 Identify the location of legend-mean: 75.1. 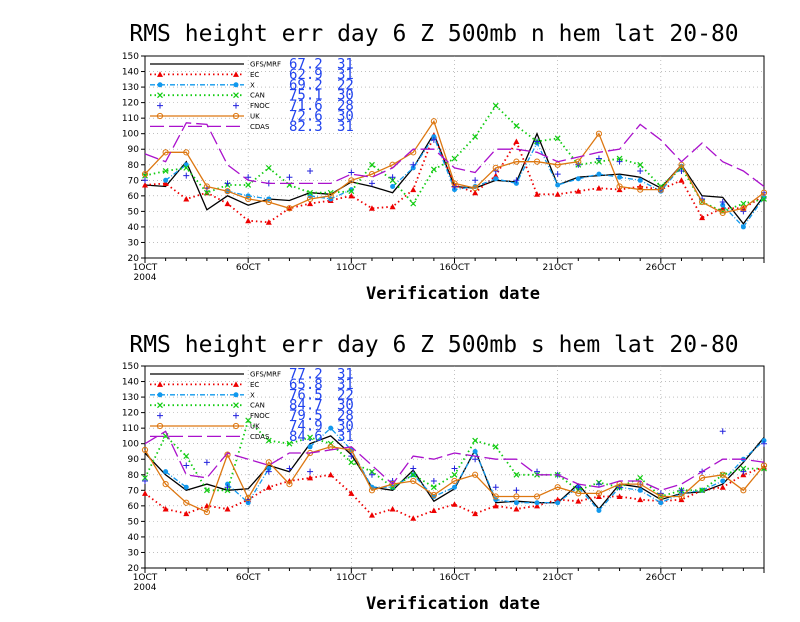
(306, 96).